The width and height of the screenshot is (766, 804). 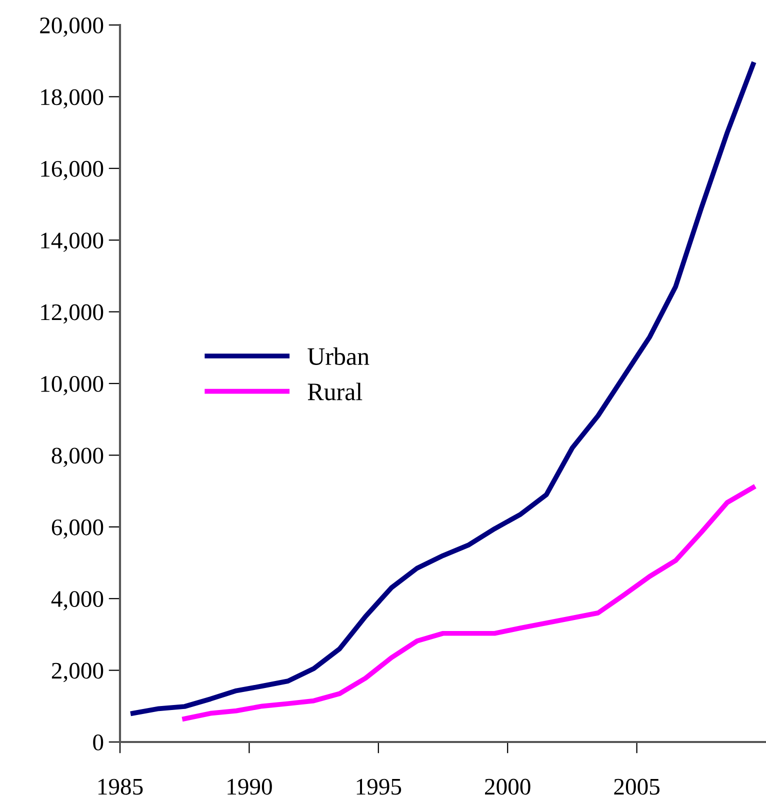 I want to click on x-tick-label: 1995, so click(x=379, y=786).